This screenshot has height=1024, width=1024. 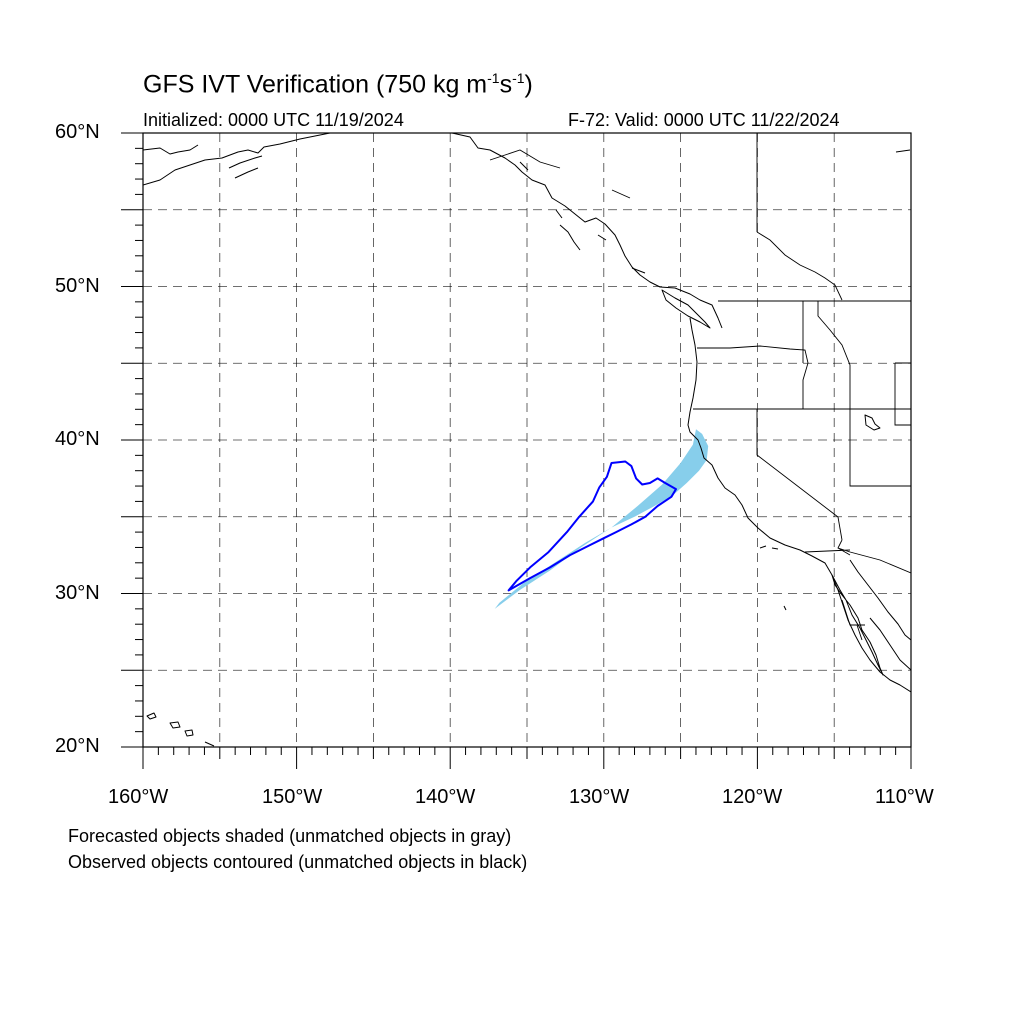 I want to click on lon-label-160w: 160°W, so click(x=138, y=797).